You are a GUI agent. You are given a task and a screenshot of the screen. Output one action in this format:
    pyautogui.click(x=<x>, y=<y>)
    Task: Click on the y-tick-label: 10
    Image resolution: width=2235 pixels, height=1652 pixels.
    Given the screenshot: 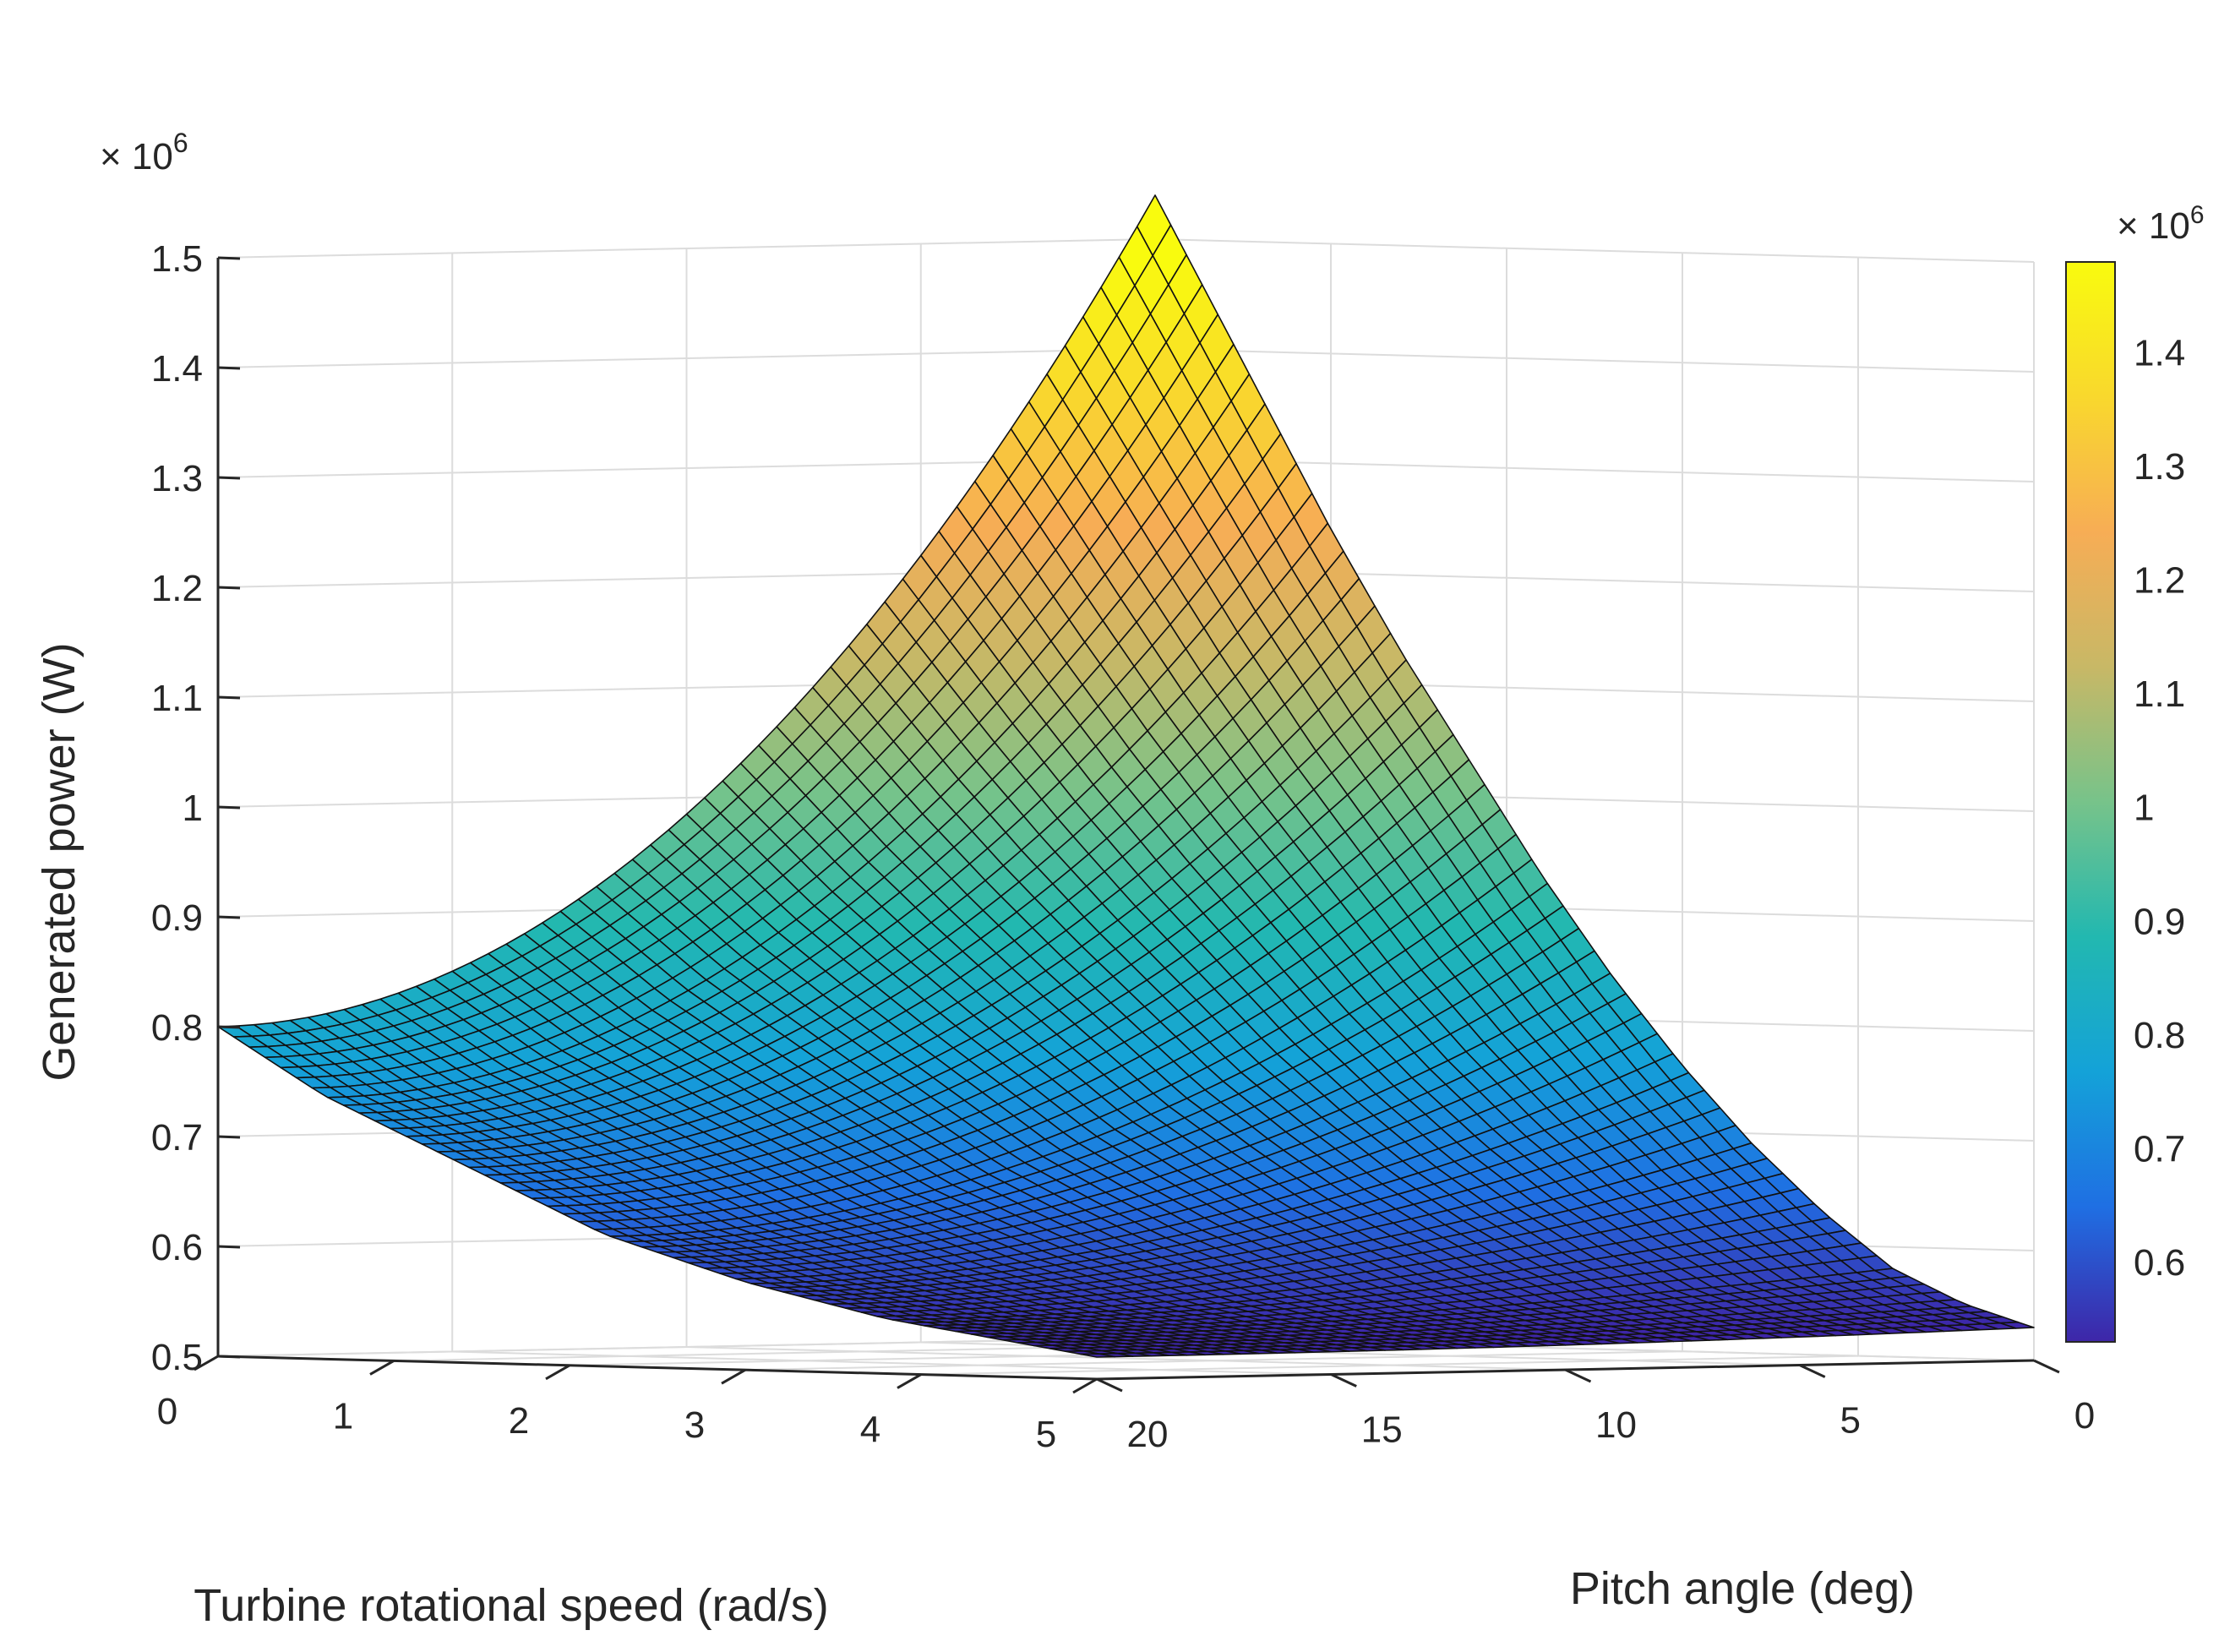 What is the action you would take?
    pyautogui.click(x=1616, y=1425)
    